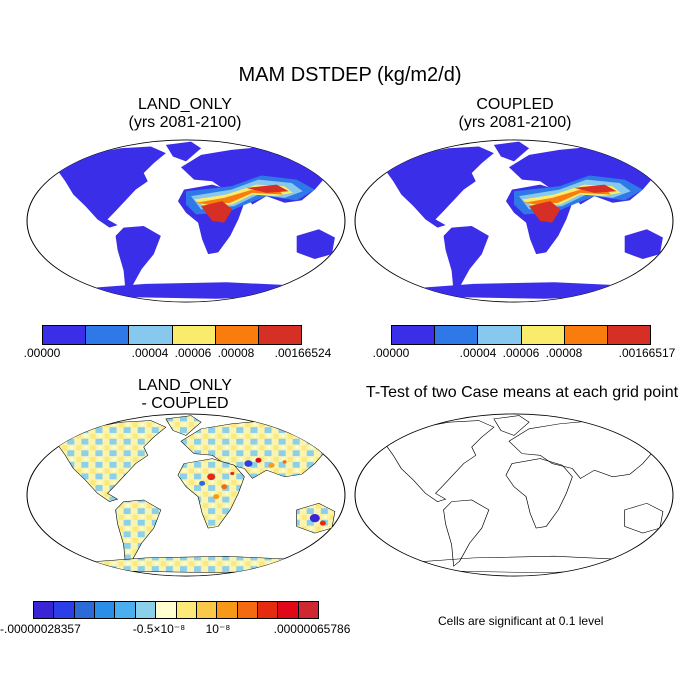 The height and width of the screenshot is (700, 700). I want to click on panel-title-line1: COUPLED, so click(515, 104).